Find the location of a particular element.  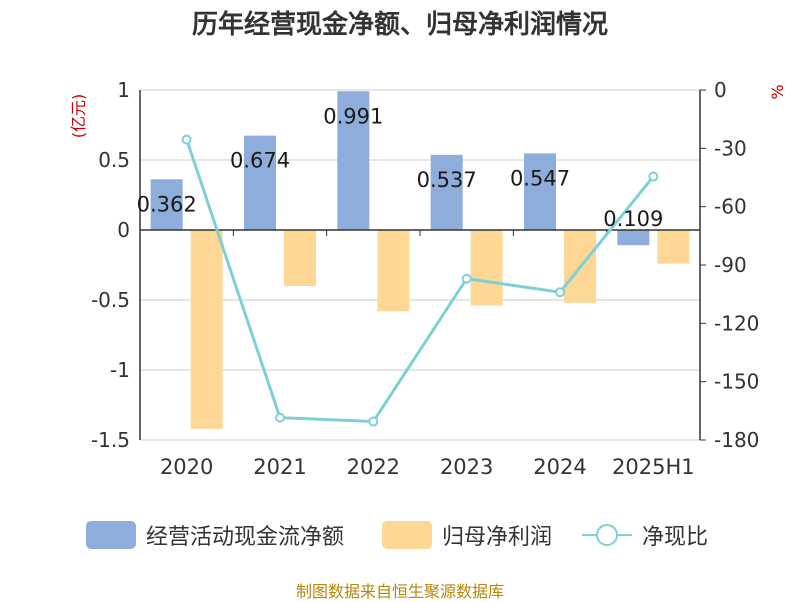

x-tick-label: 2022 is located at coordinates (373, 467).